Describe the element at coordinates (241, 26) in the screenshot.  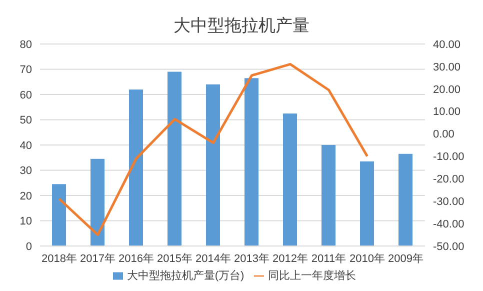
I see `chart-title: 大中型拖拉机产量` at that location.